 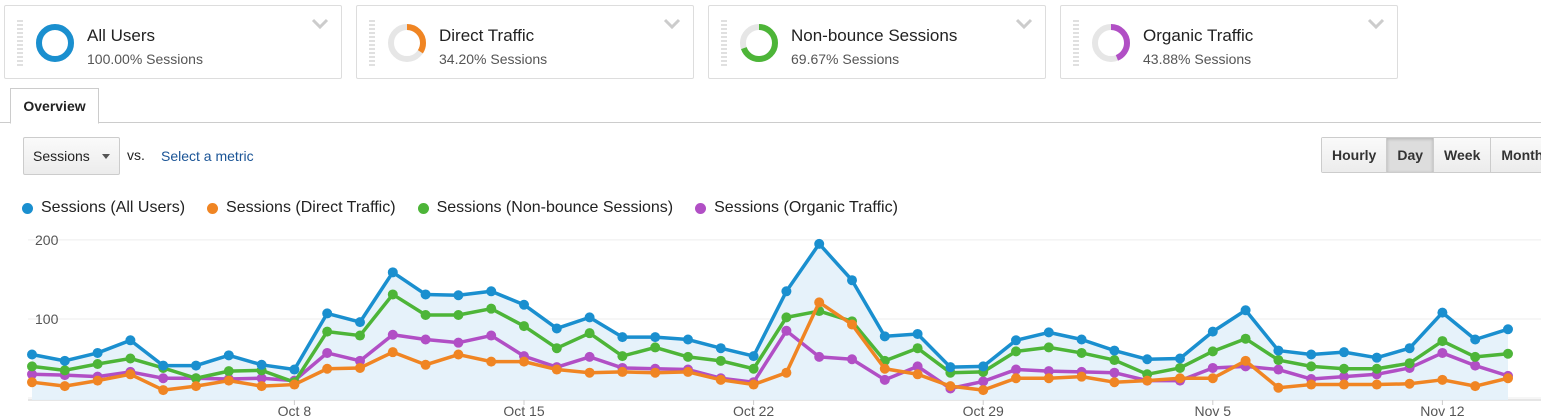 I want to click on segment-card-non-bounce: Non-bounce Sessions 69.67% Sessions, so click(x=877, y=42).